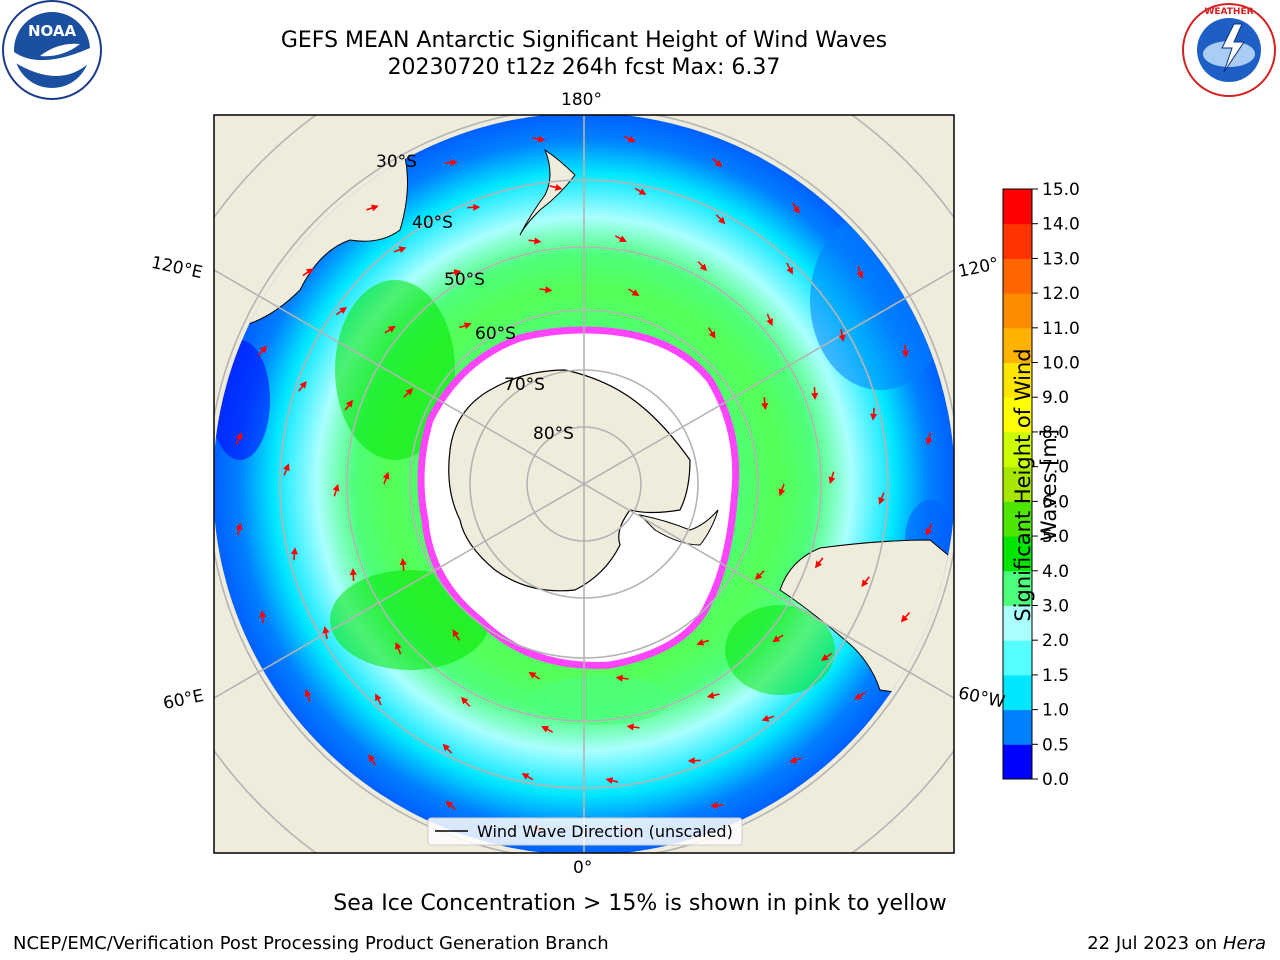  I want to click on noaa-logo: NOAA, so click(52, 50).